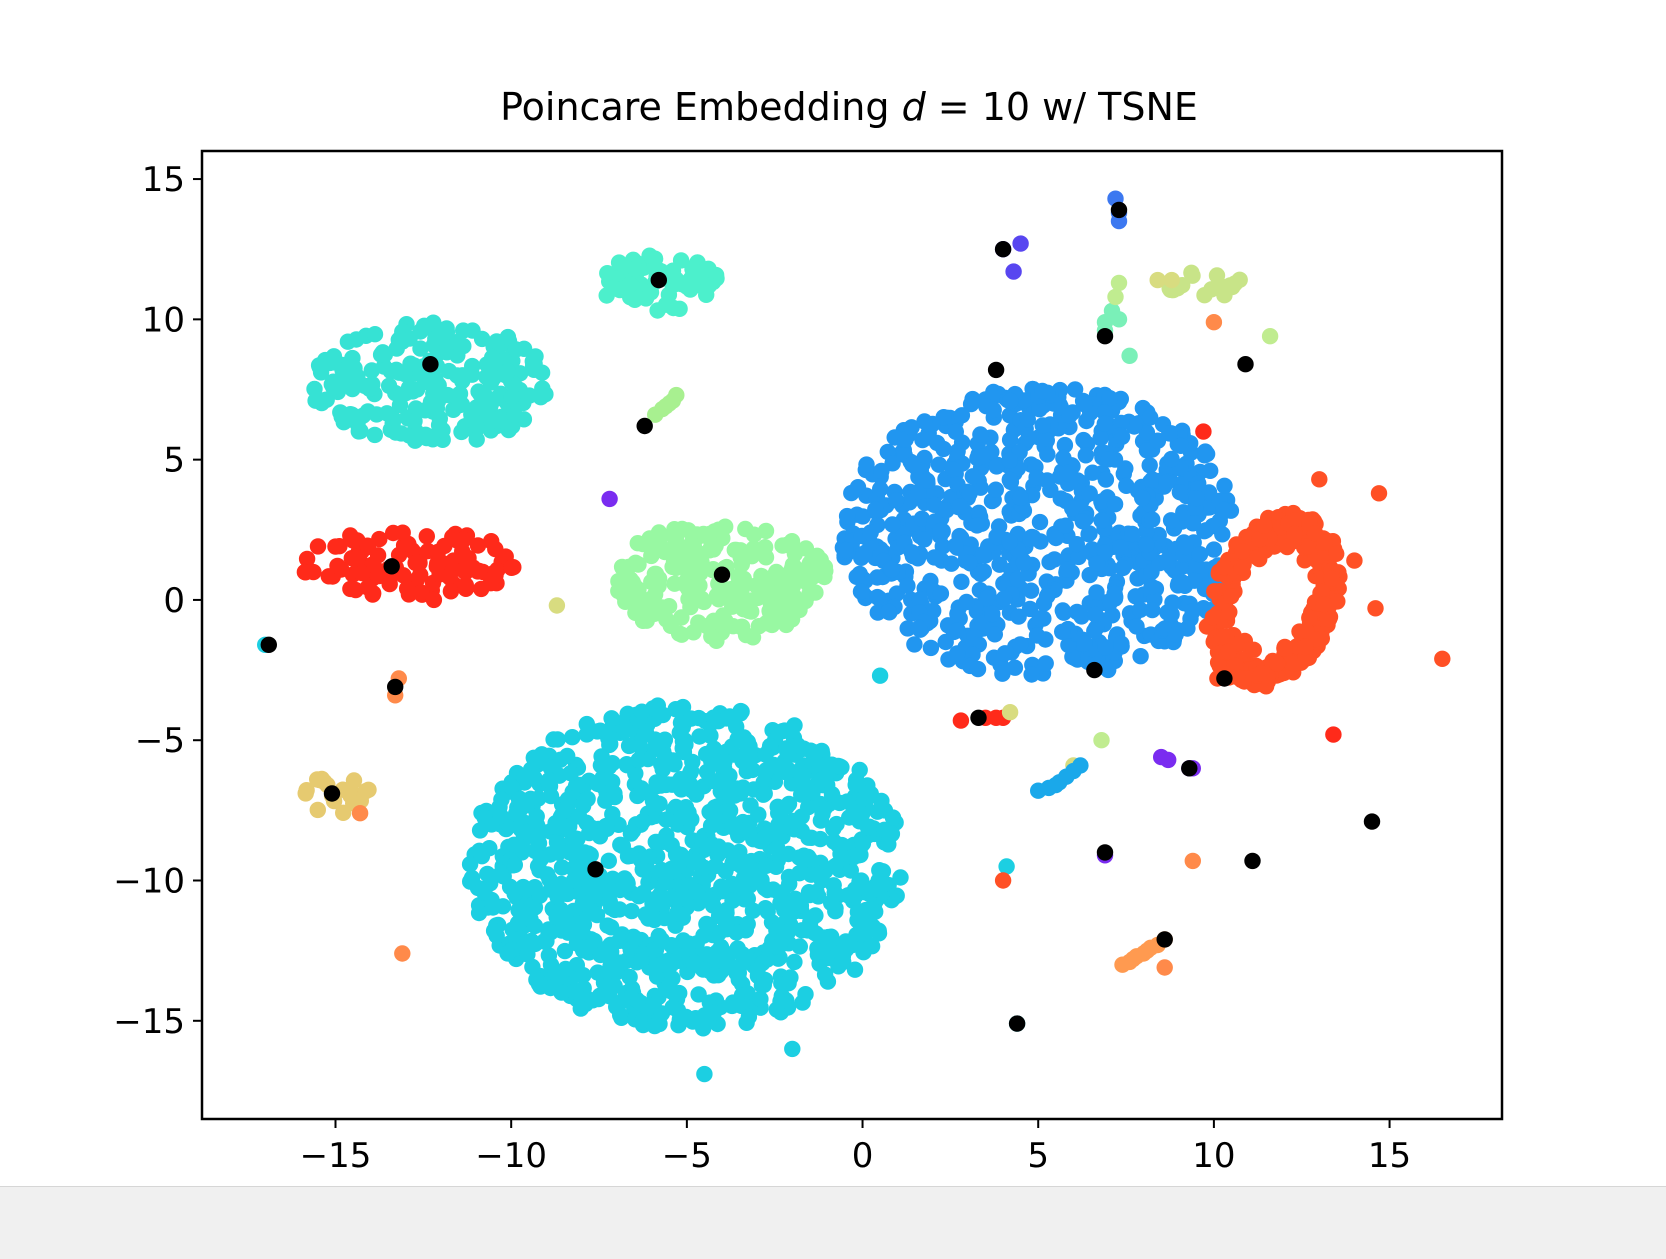 This screenshot has width=1666, height=1259. I want to click on title-suffix: = 10 w/ TSNE, so click(1062, 107).